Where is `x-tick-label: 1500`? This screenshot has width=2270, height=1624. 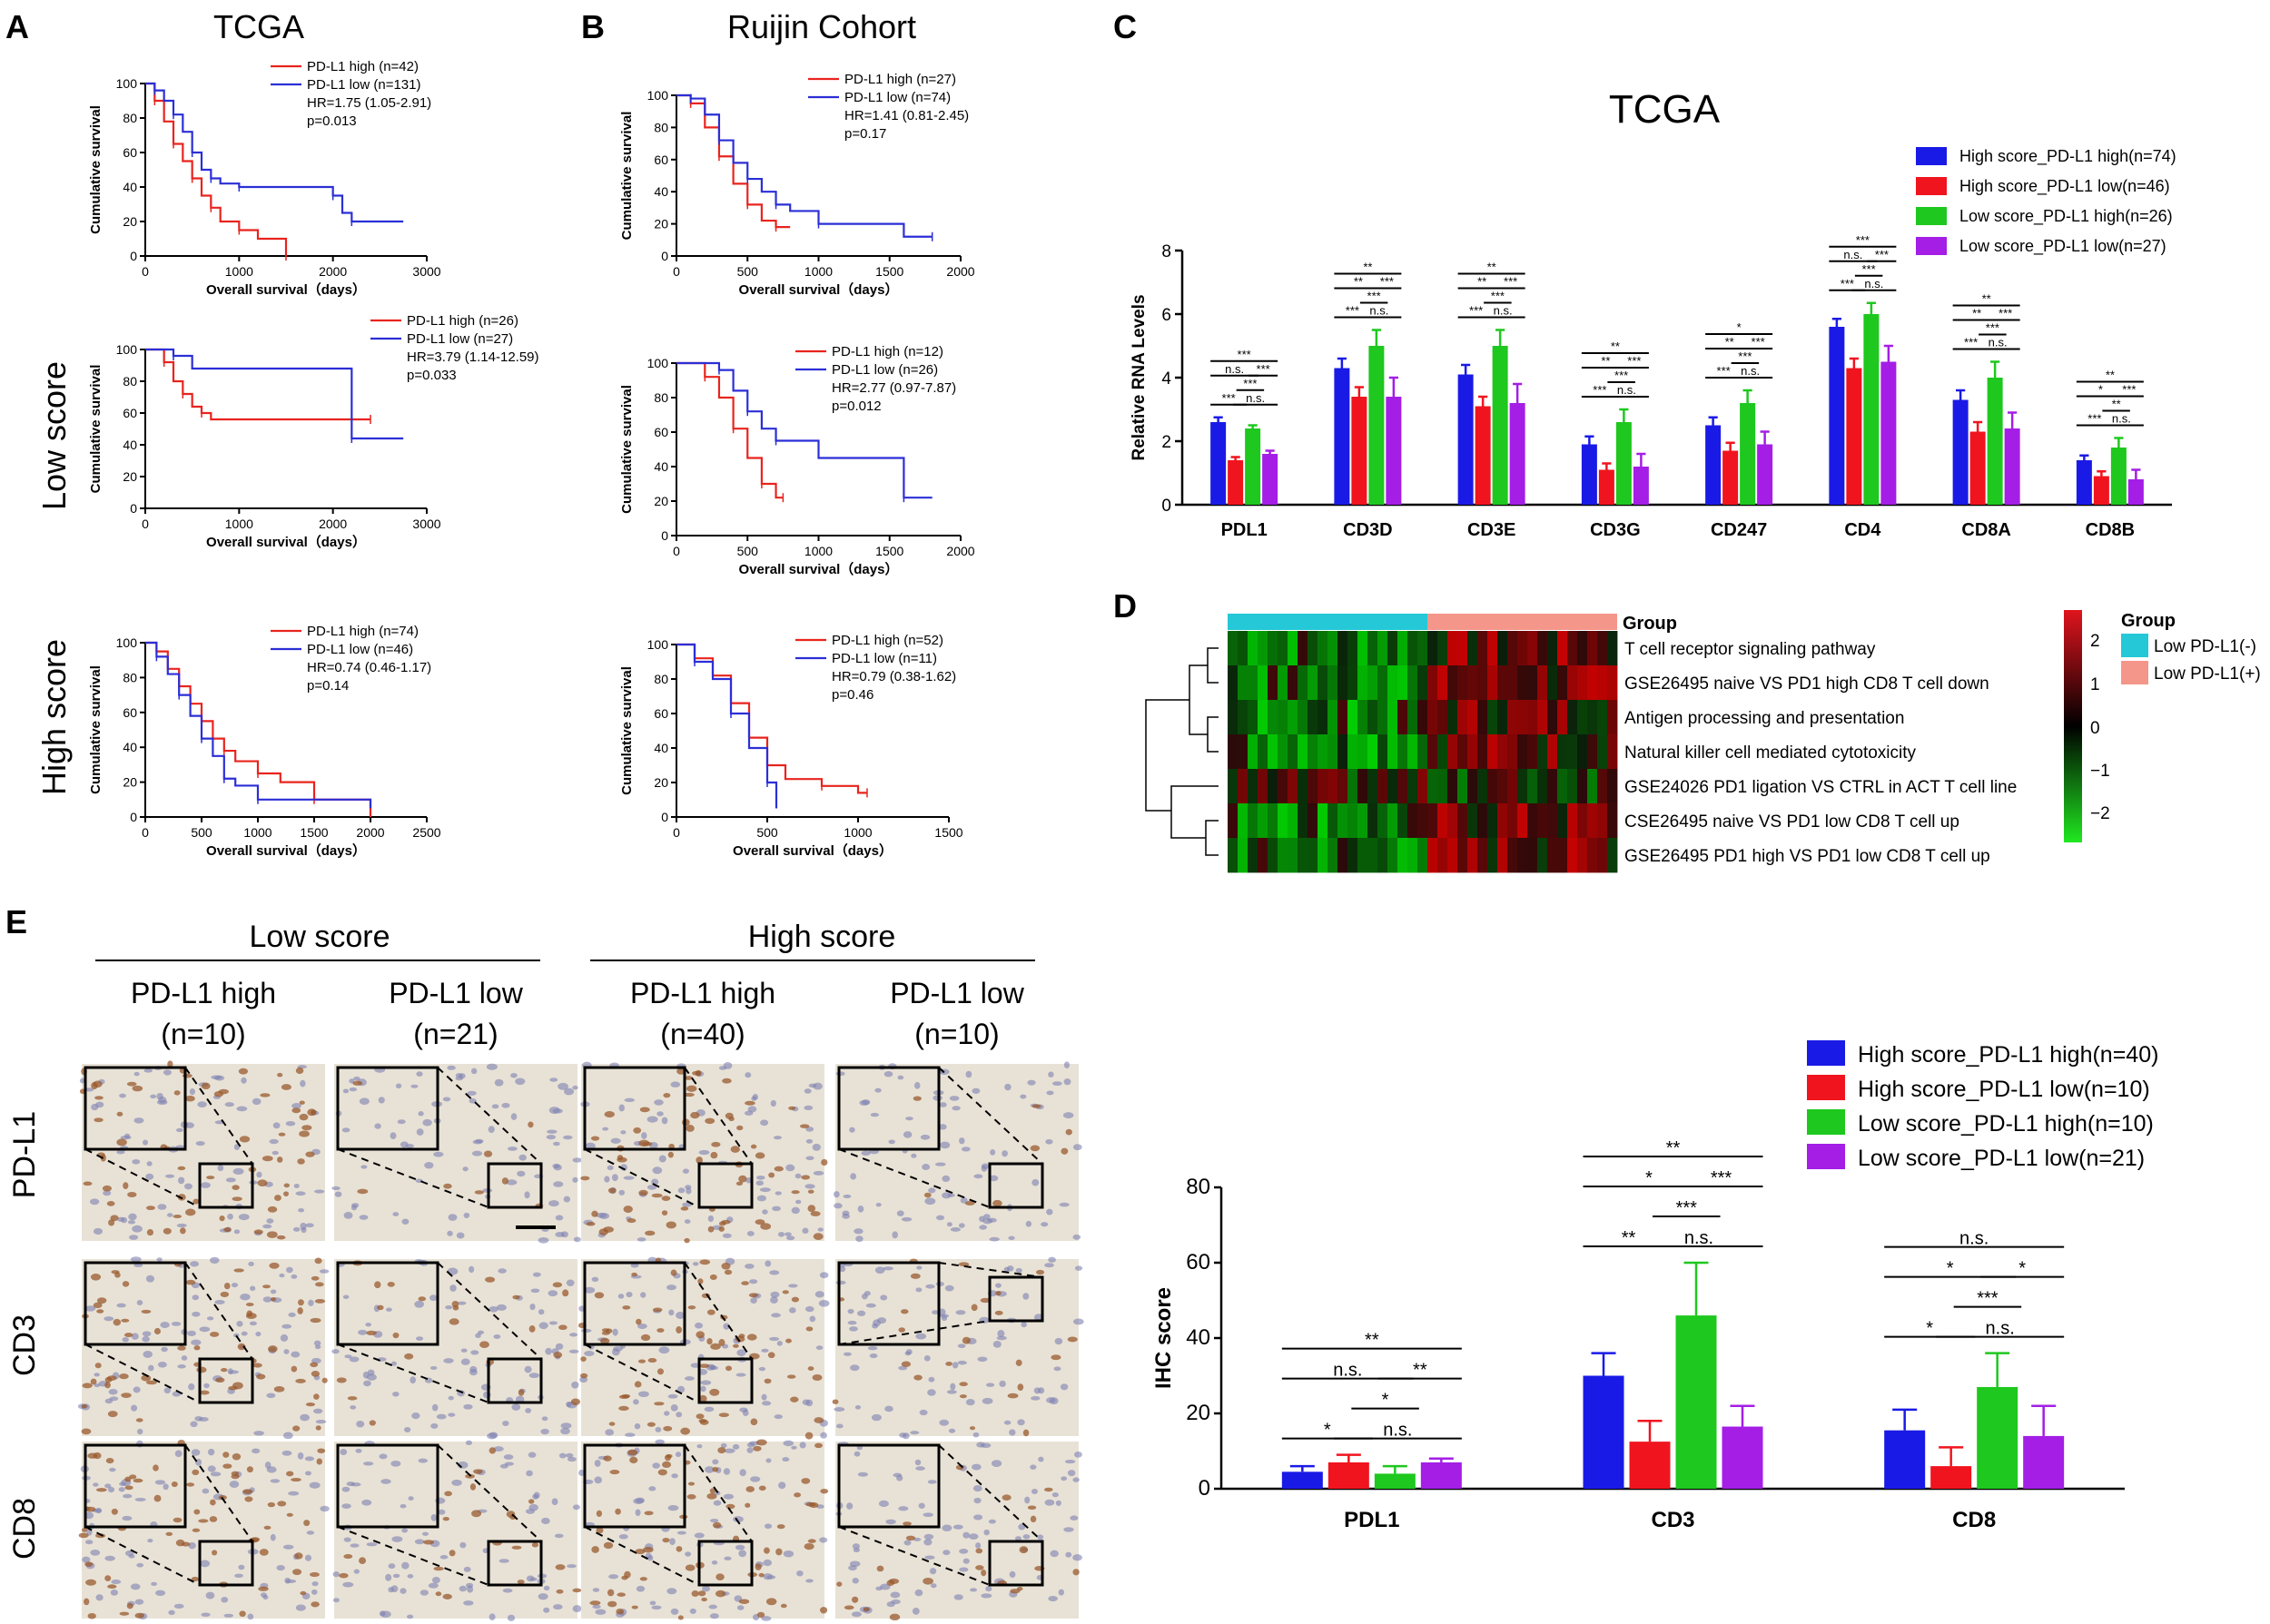
x-tick-label: 1500 is located at coordinates (948, 832).